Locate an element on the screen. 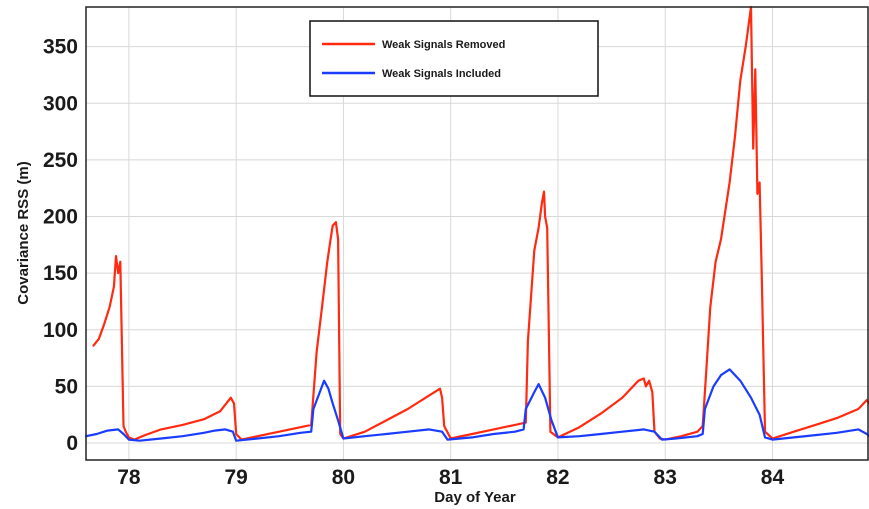  x-tick-labels: 78 79 80 81 82 83 84 is located at coordinates (450, 477).